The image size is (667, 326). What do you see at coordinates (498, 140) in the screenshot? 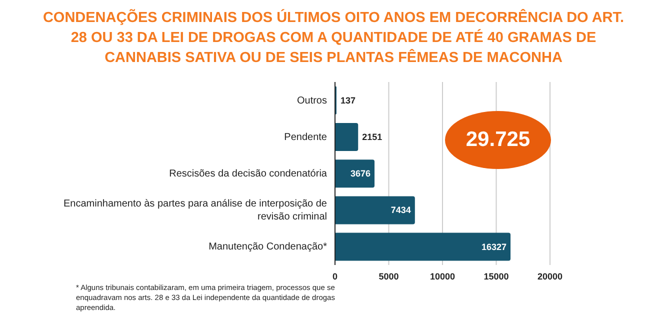
I see `oval-badge: 29.725` at bounding box center [498, 140].